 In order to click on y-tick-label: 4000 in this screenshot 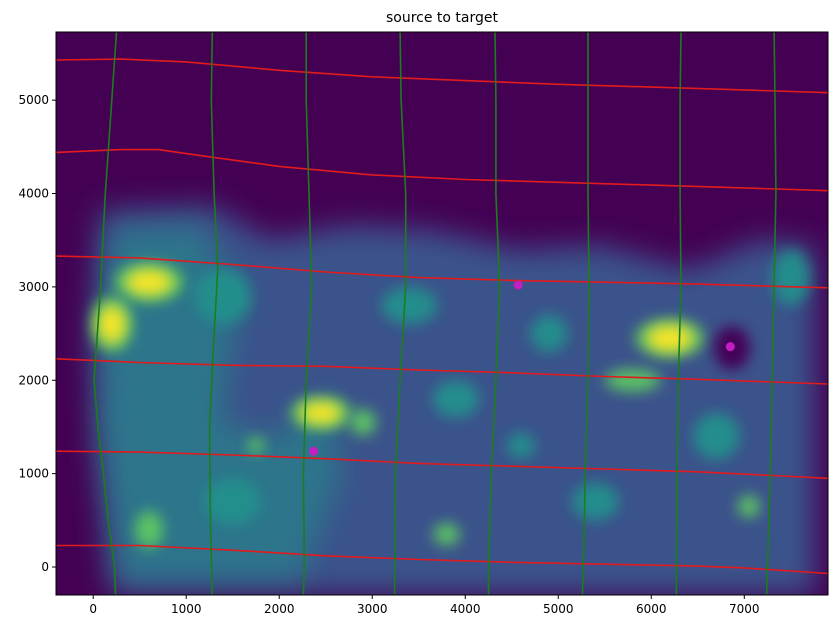, I will do `click(33, 194)`.